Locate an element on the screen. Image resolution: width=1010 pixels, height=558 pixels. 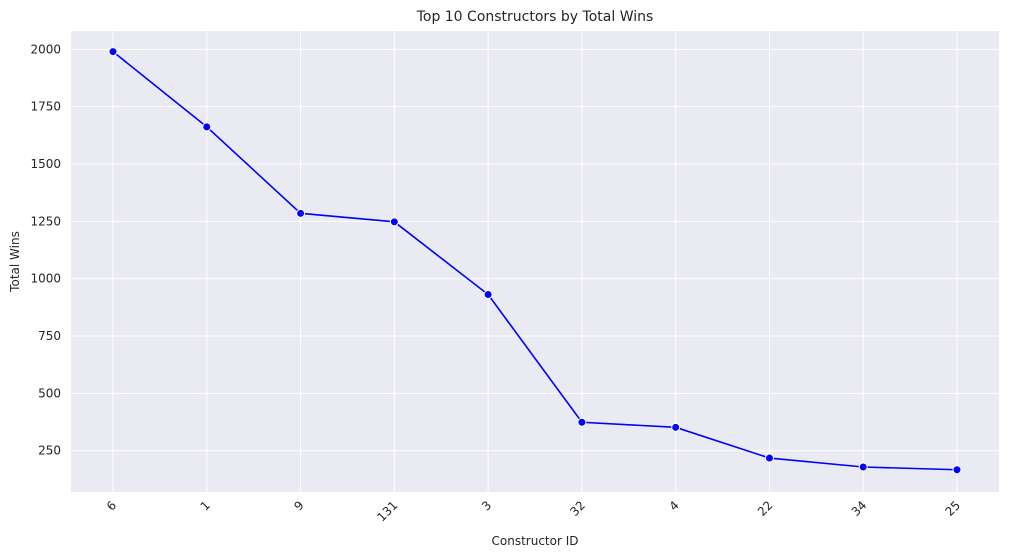
x-tick-label: 32 is located at coordinates (577, 508).